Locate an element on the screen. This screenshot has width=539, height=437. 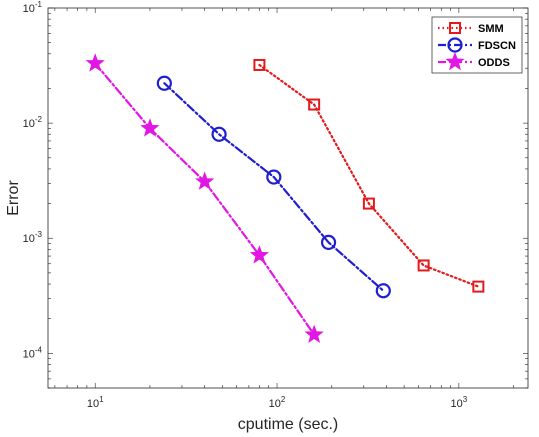
legend-entry-smm: SMM is located at coordinates (471, 28).